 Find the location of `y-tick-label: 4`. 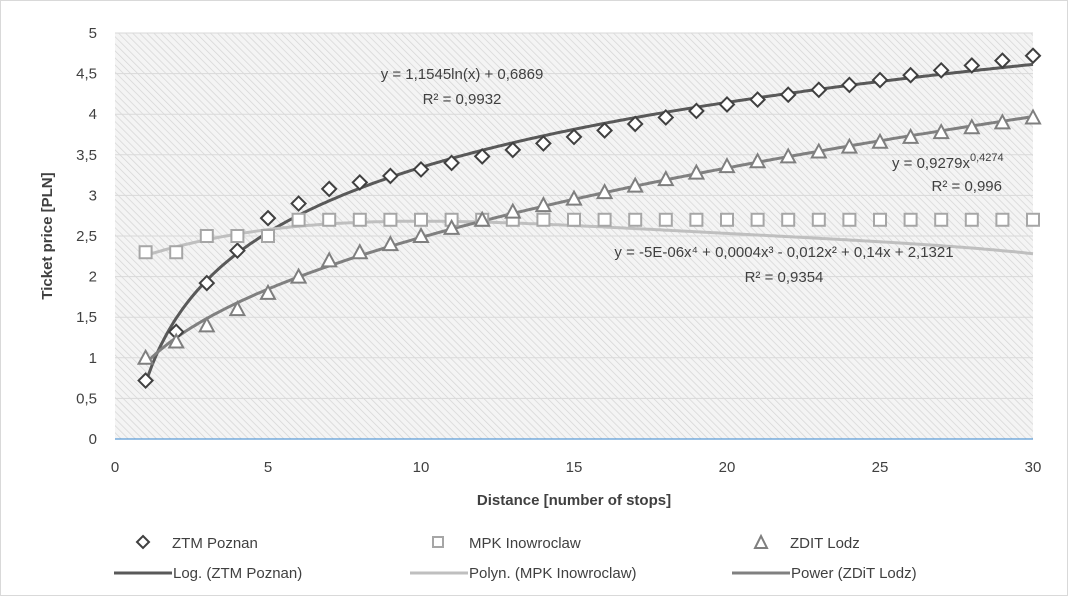

y-tick-label: 4 is located at coordinates (93, 114).